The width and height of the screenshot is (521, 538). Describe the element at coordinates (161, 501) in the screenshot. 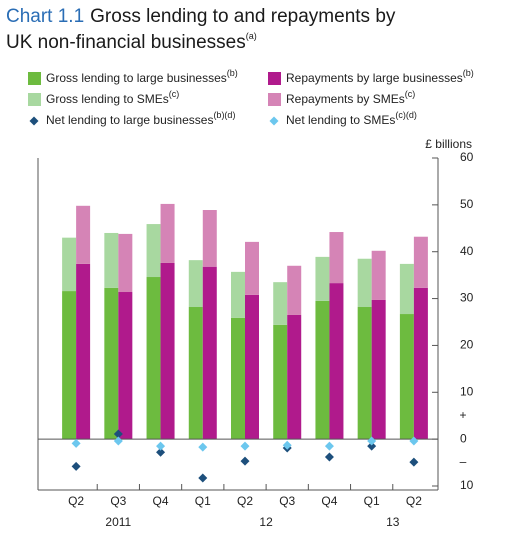

I see `x-tick-label: Q4` at that location.